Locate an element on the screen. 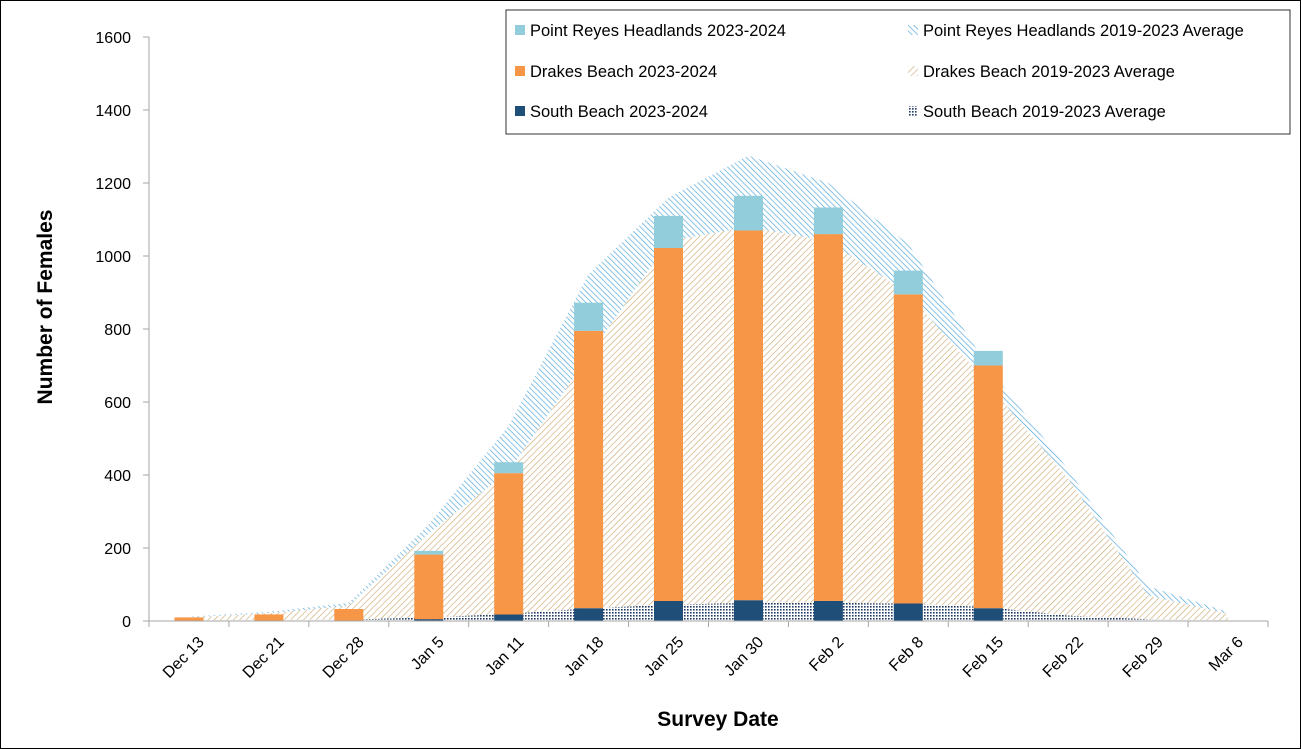  legend-label-point-reyes-headlands-2023-2024: Point Reyes Headlands 2023-2024 is located at coordinates (658, 31).